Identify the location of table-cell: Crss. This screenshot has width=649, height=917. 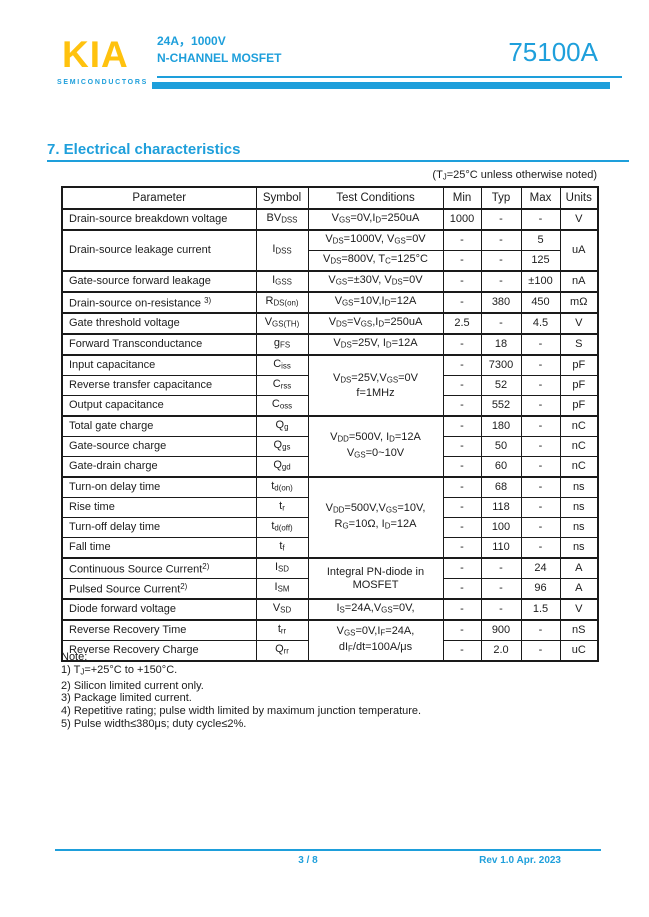
(282, 385).